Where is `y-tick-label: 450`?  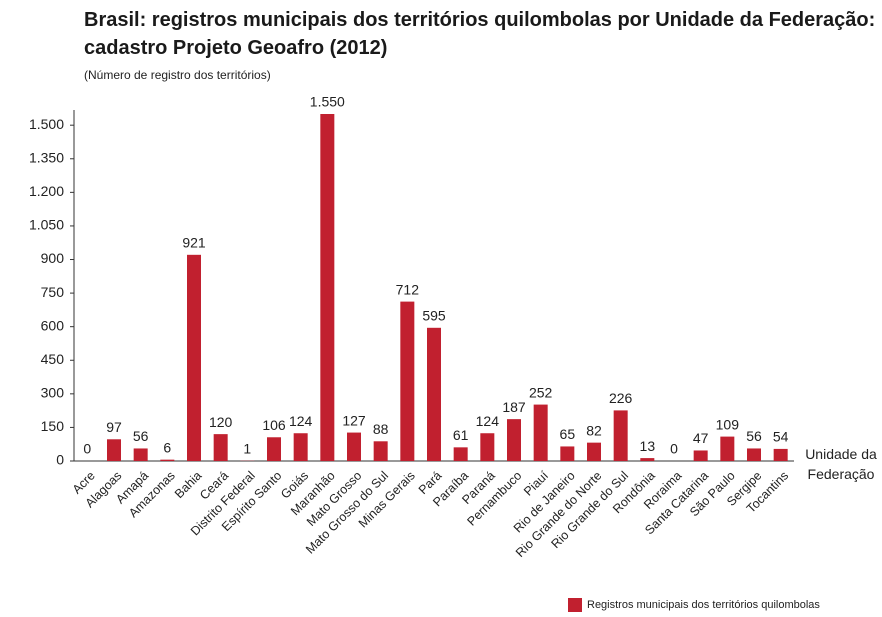 y-tick-label: 450 is located at coordinates (53, 359).